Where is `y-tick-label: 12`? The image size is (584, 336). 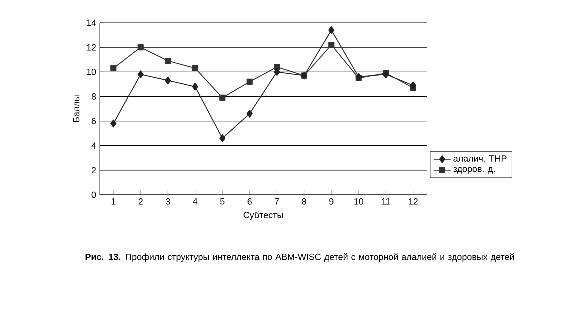
y-tick-label: 12 is located at coordinates (91, 47).